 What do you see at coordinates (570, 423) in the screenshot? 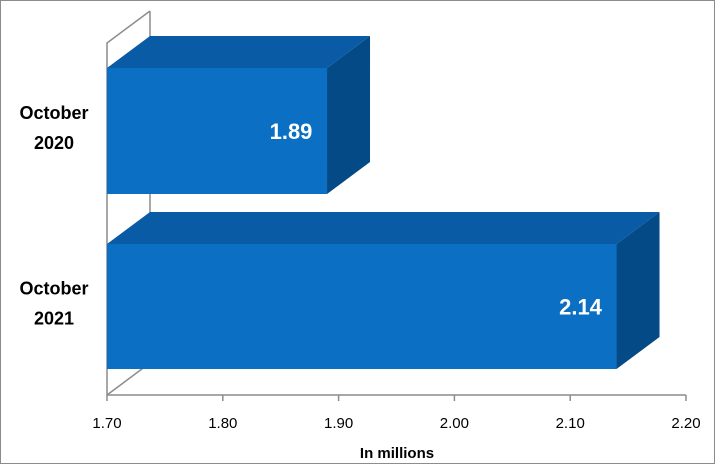
I see `x-tick-label: 2.10` at bounding box center [570, 423].